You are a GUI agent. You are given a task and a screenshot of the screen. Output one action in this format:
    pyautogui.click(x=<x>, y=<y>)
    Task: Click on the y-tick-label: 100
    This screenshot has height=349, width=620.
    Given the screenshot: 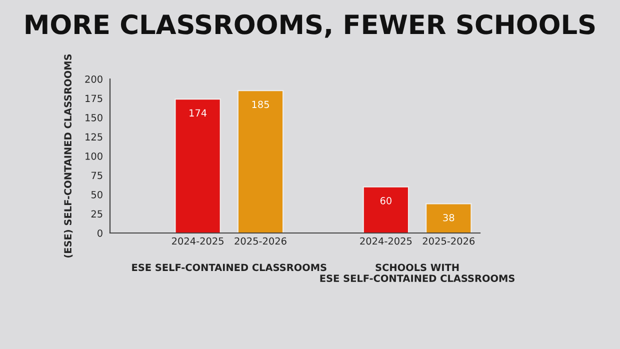 What is the action you would take?
    pyautogui.click(x=94, y=156)
    